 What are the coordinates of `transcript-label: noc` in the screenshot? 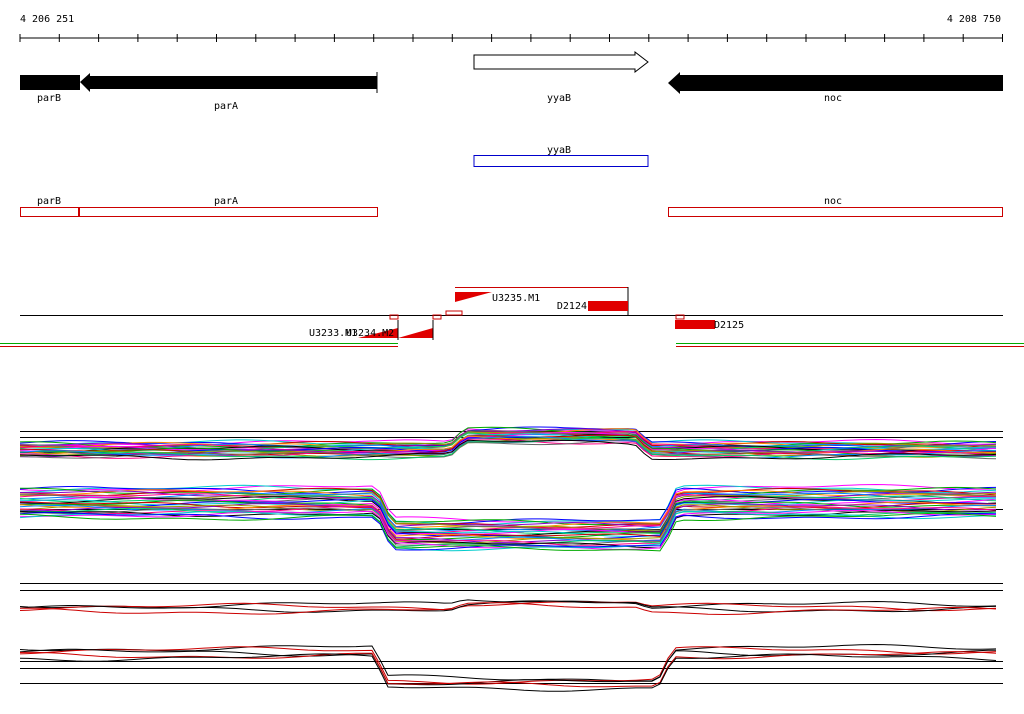 It's located at (833, 201).